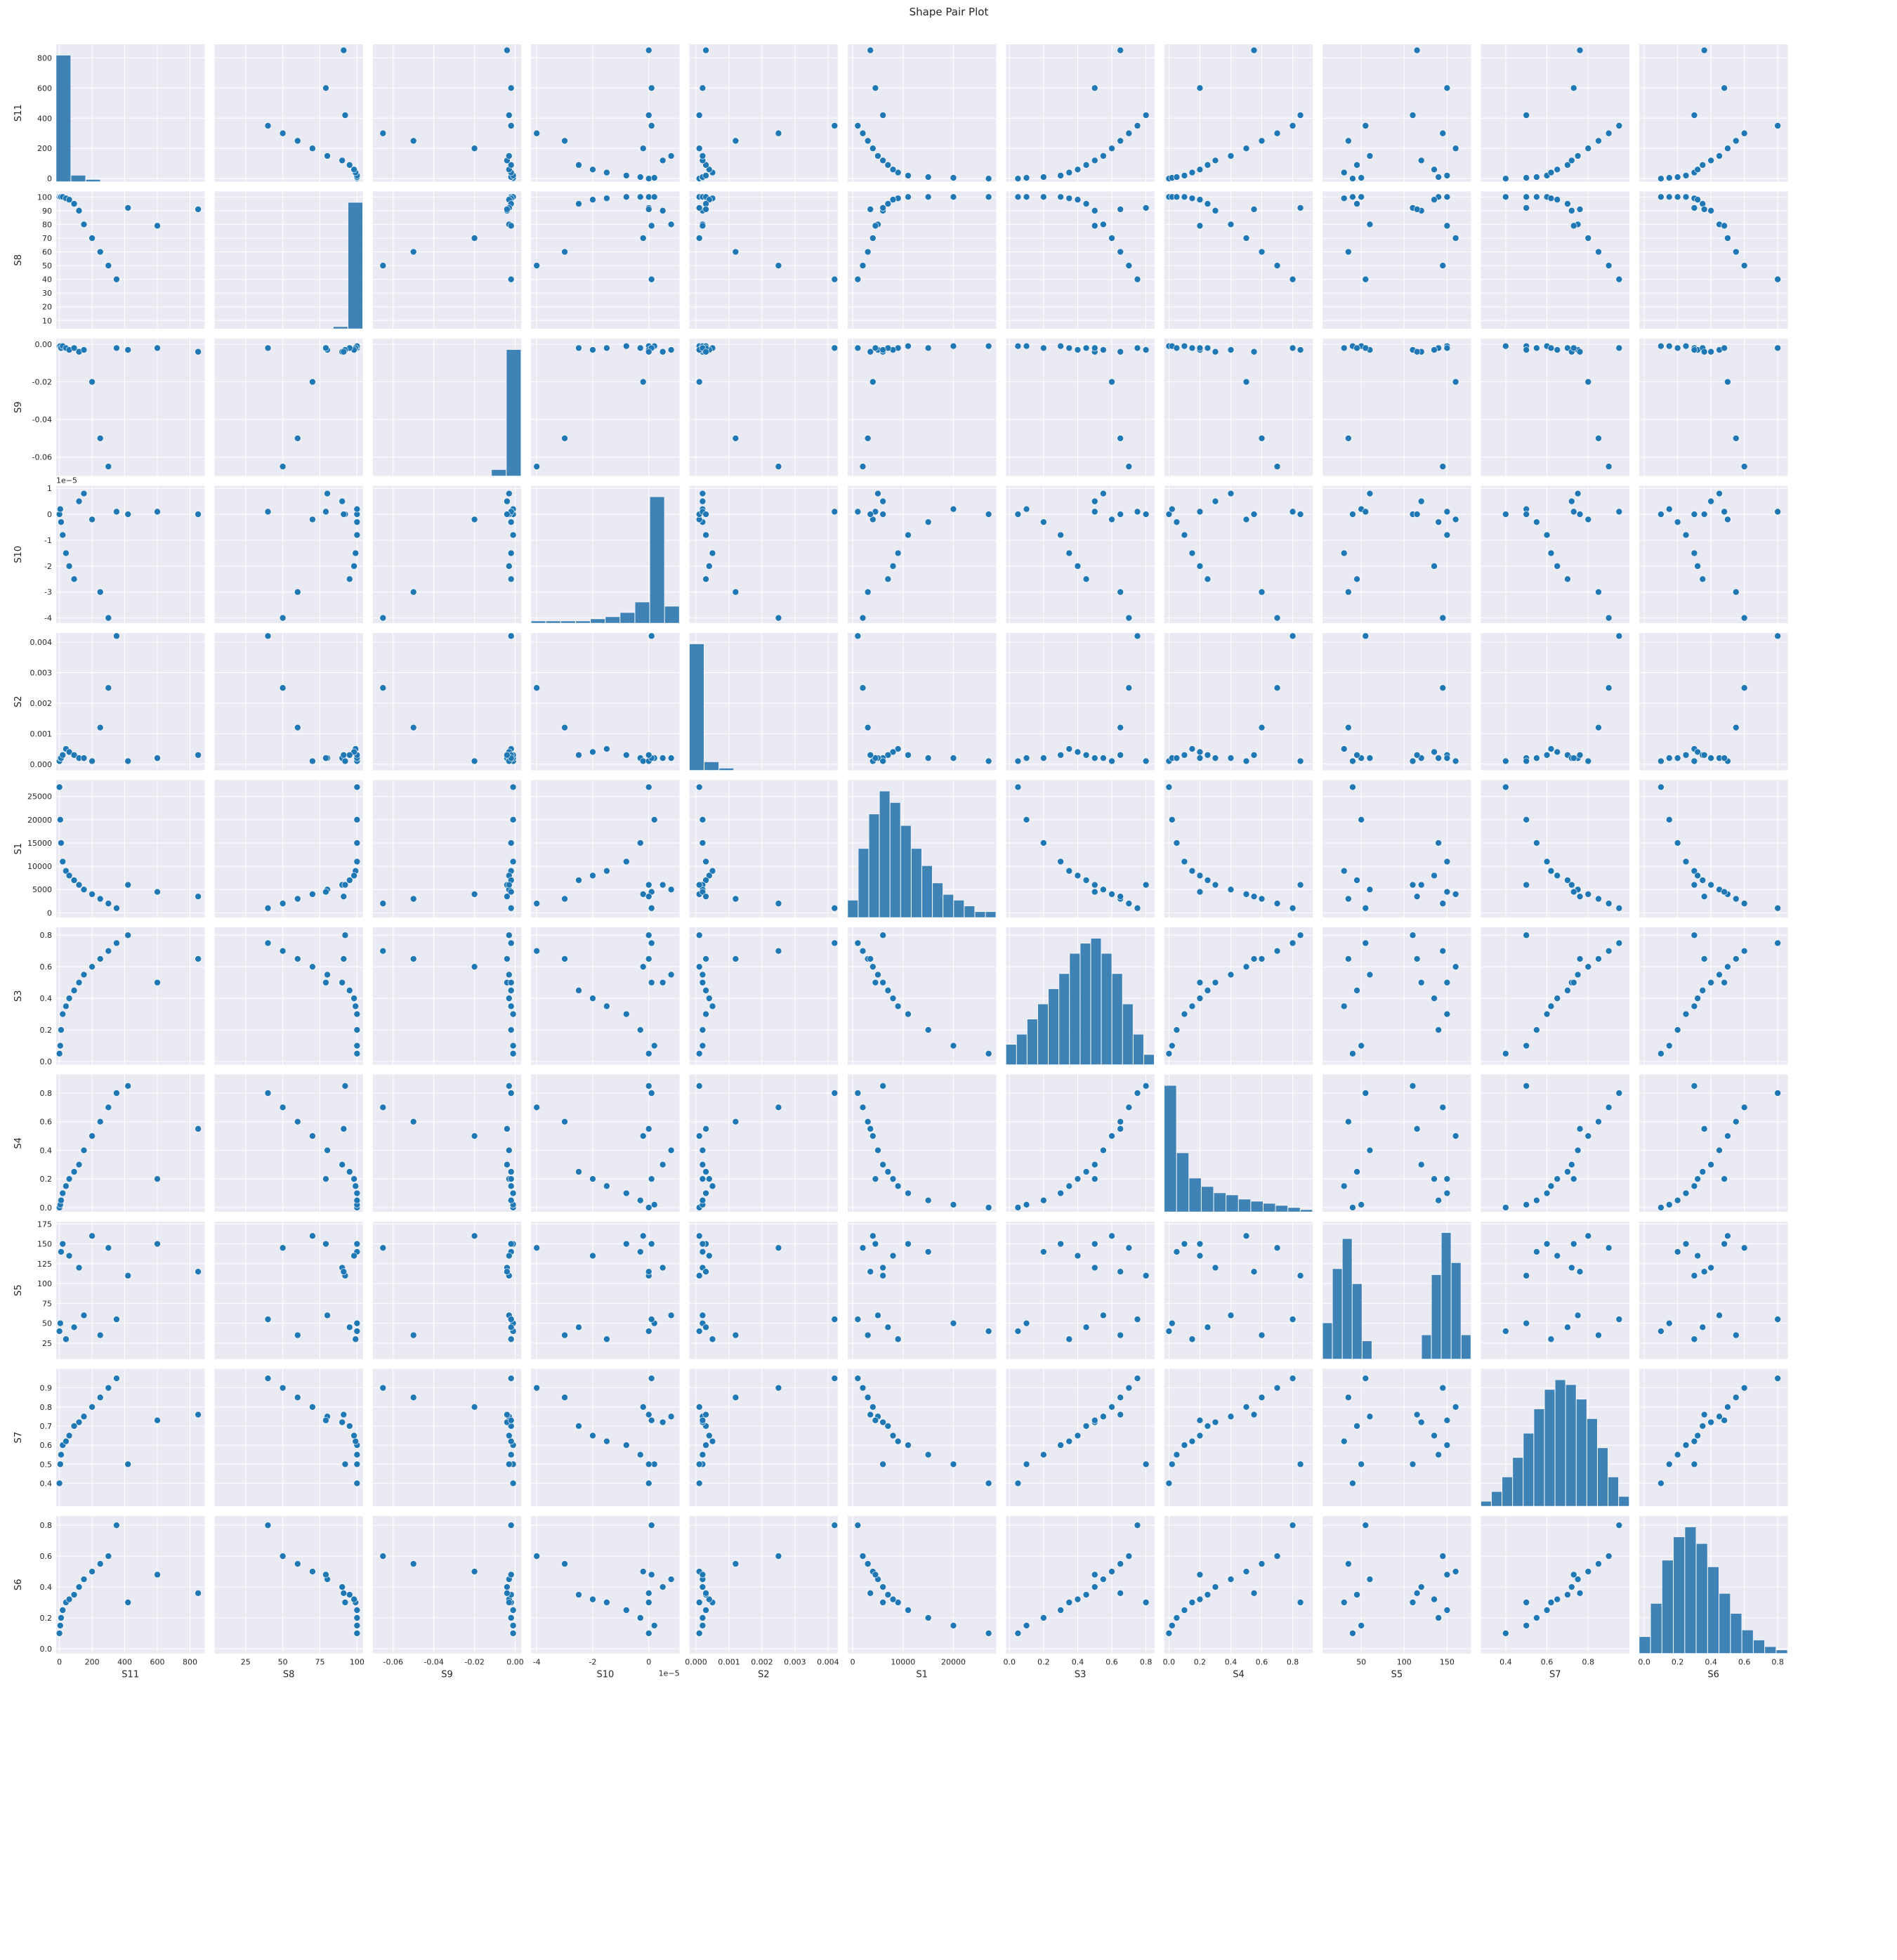  Describe the element at coordinates (605, 113) in the screenshot. I see `panel-S11-vs-S10` at that location.